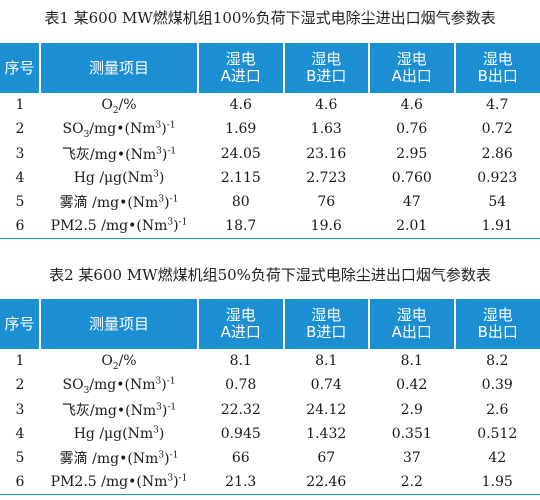 Image resolution: width=540 pixels, height=500 pixels. I want to click on table-row: 6 PM2.5 /mg•(Nm3)-1 18.7 19.6 2.01 1.91, so click(270, 227).